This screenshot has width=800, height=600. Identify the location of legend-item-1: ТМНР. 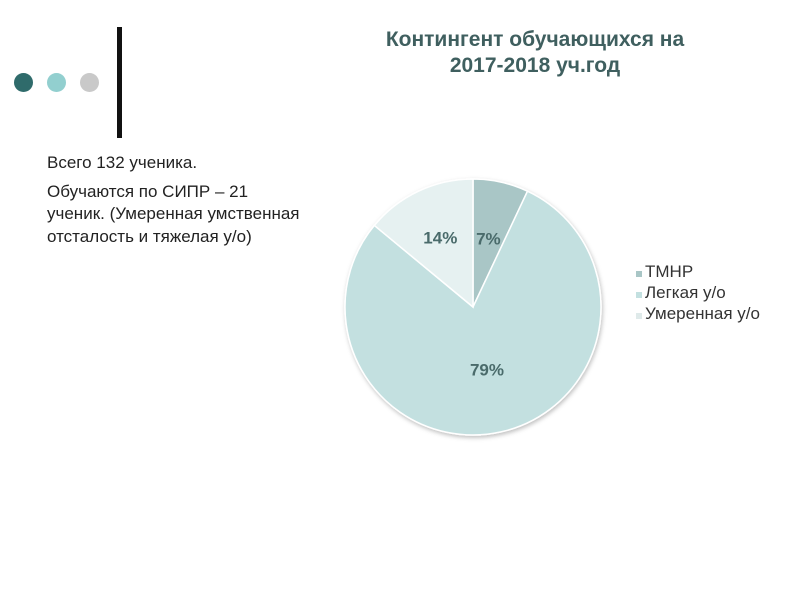
(711, 271).